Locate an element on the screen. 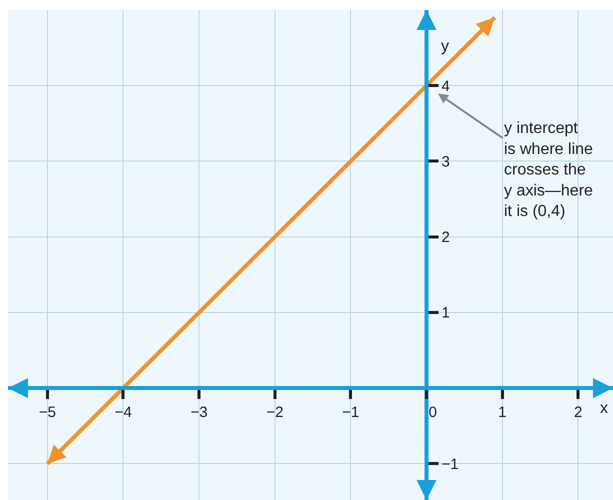 The width and height of the screenshot is (613, 500). x-tick-label: −2 is located at coordinates (275, 413).